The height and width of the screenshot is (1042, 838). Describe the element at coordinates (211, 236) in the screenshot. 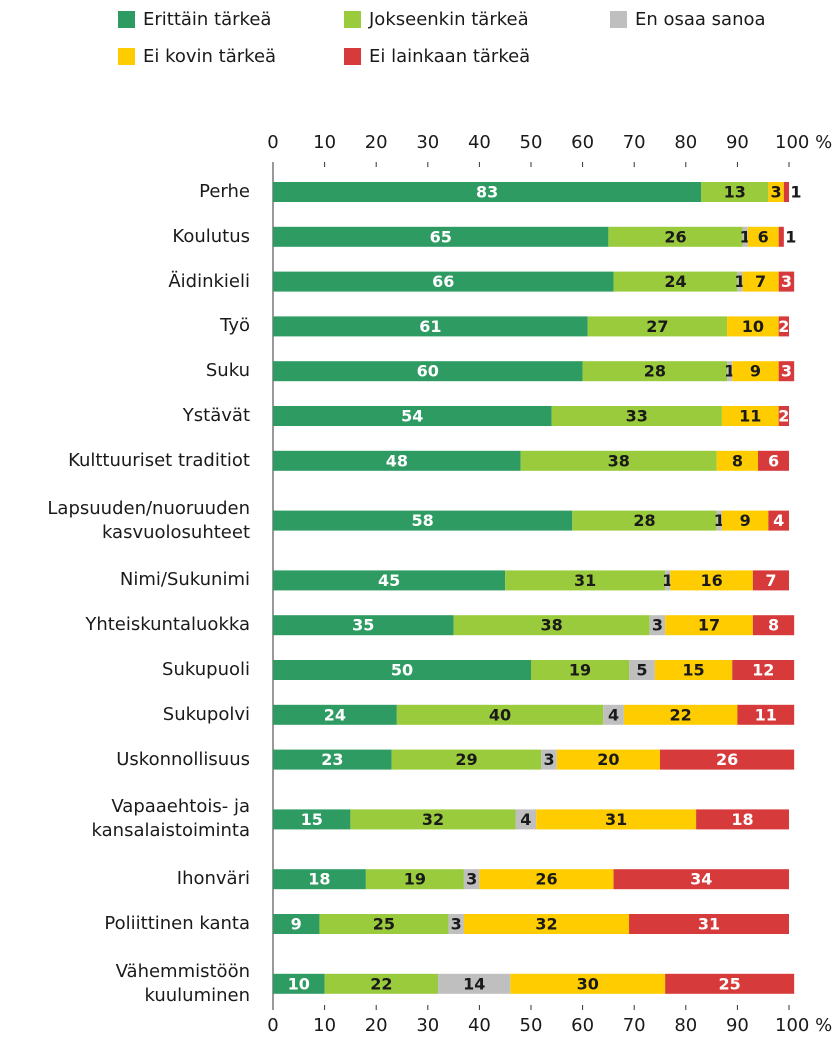

I see `category-label: Koulutus` at that location.